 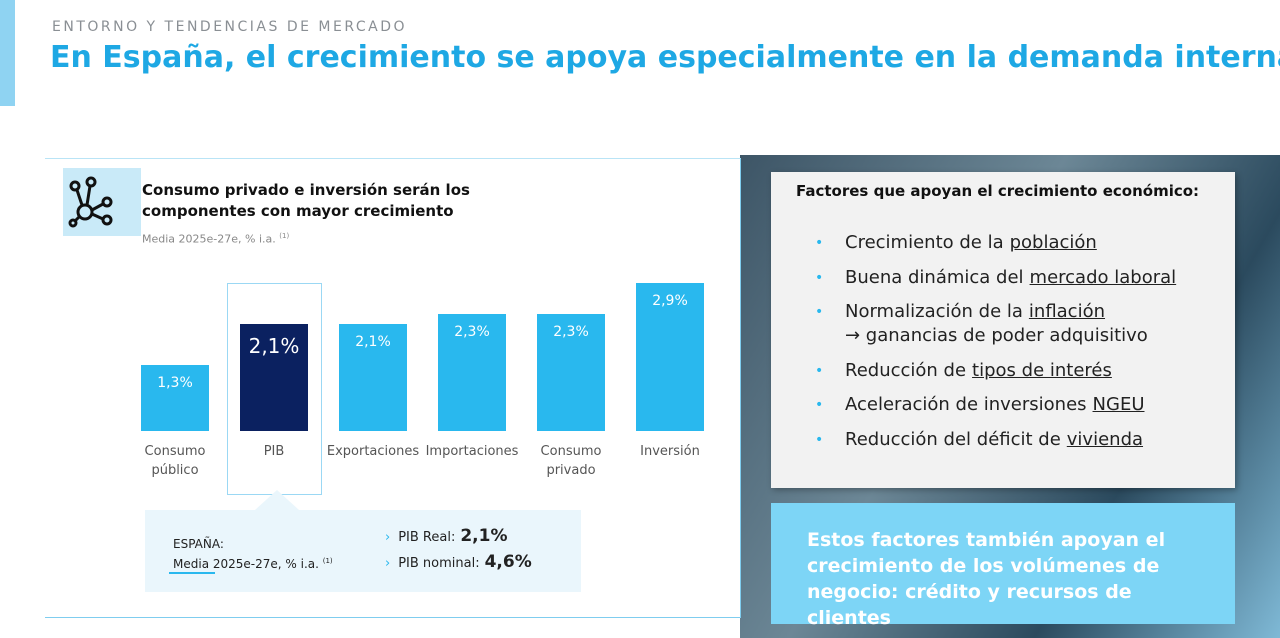 What do you see at coordinates (1103, 277) in the screenshot?
I see `factor-link: mercado laboral` at bounding box center [1103, 277].